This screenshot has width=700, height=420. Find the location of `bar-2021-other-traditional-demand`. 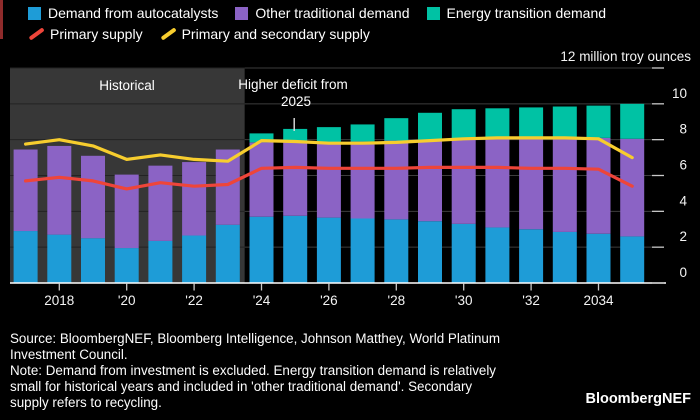

bar-2021-other-traditional-demand is located at coordinates (160, 203).